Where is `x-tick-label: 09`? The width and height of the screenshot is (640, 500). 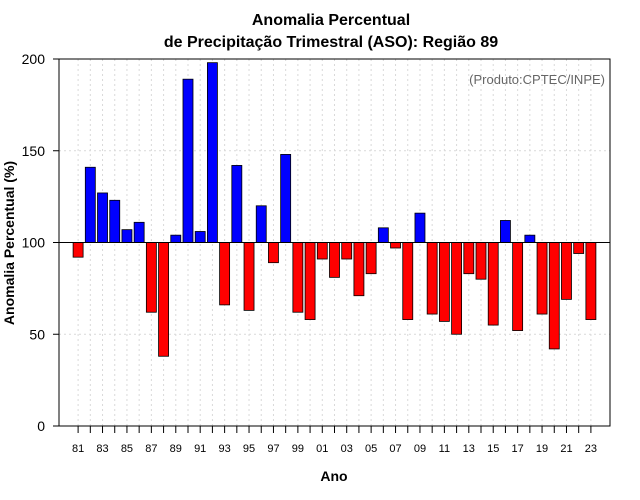
x-tick-label: 09 is located at coordinates (420, 449).